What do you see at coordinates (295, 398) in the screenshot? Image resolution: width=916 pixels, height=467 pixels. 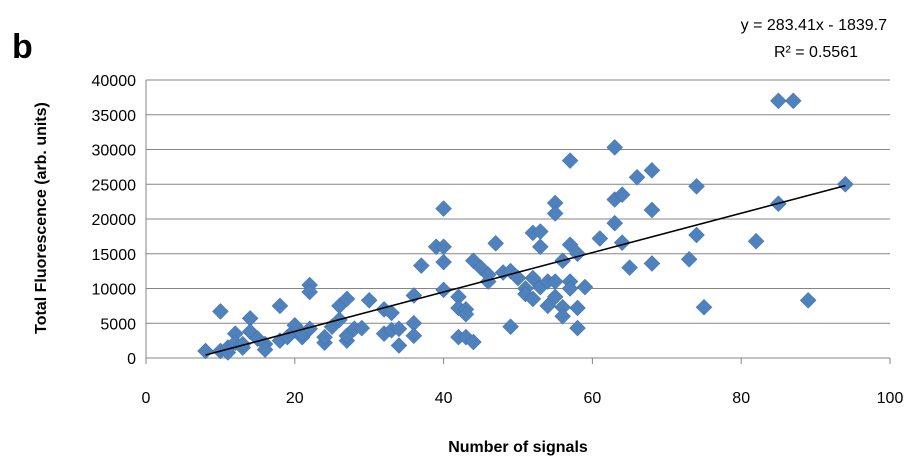 I see `x-tick-label: 20` at bounding box center [295, 398].